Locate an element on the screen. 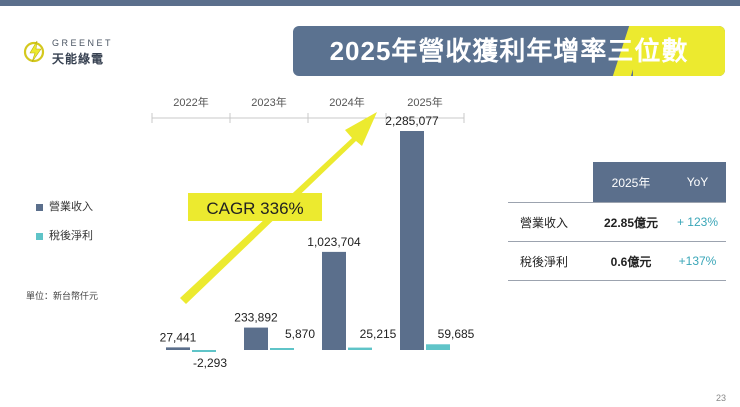 This screenshot has height=407, width=740. kpi-row-revenue: 營業收入 22.85億元 + 123% is located at coordinates (617, 222).